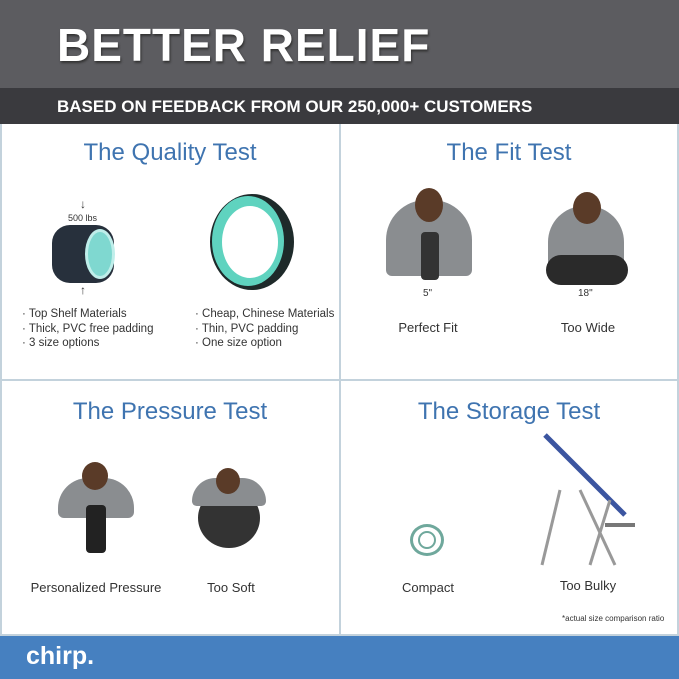  I want to click on wide-roller, so click(587, 270).